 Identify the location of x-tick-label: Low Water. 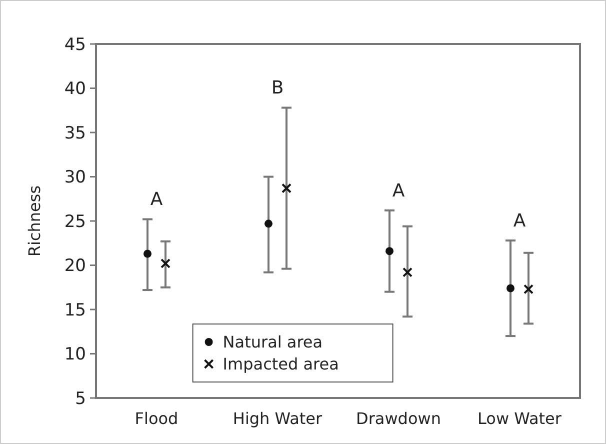
(520, 418).